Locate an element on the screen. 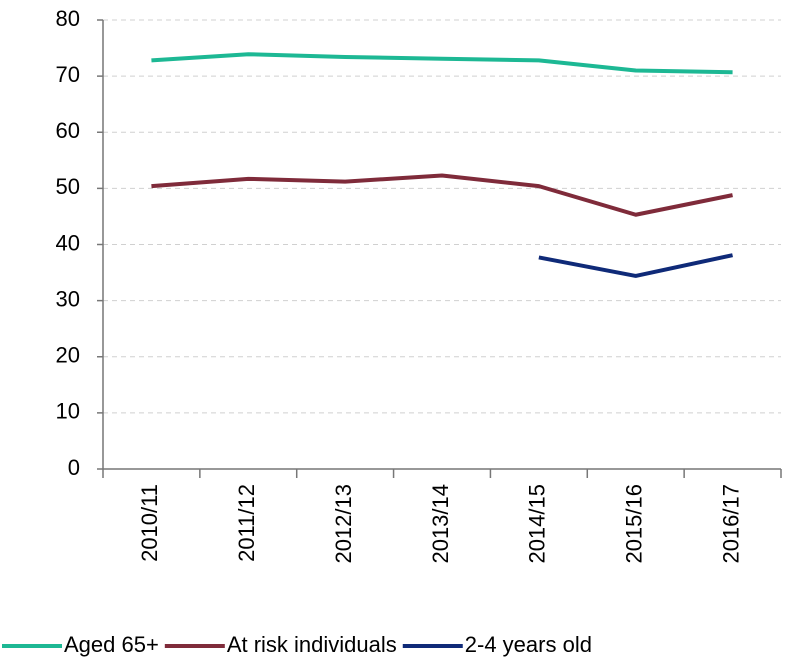  x-tick-label: 2012/13 is located at coordinates (343, 524).